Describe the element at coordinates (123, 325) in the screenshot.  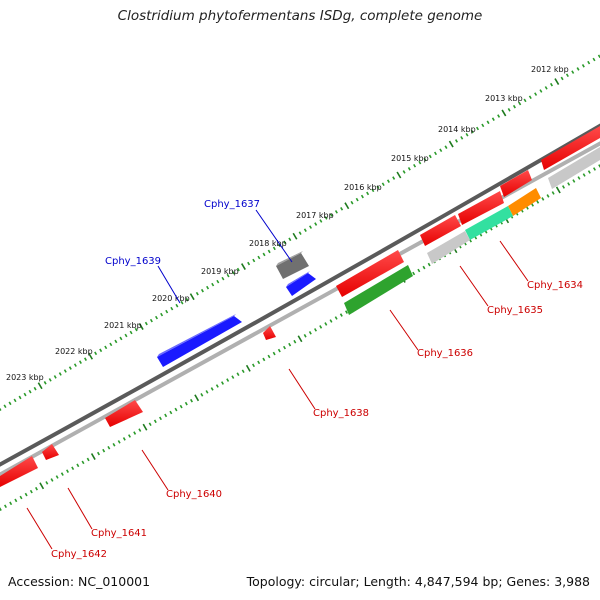
I see `kbp-label: 2021 kbp` at that location.